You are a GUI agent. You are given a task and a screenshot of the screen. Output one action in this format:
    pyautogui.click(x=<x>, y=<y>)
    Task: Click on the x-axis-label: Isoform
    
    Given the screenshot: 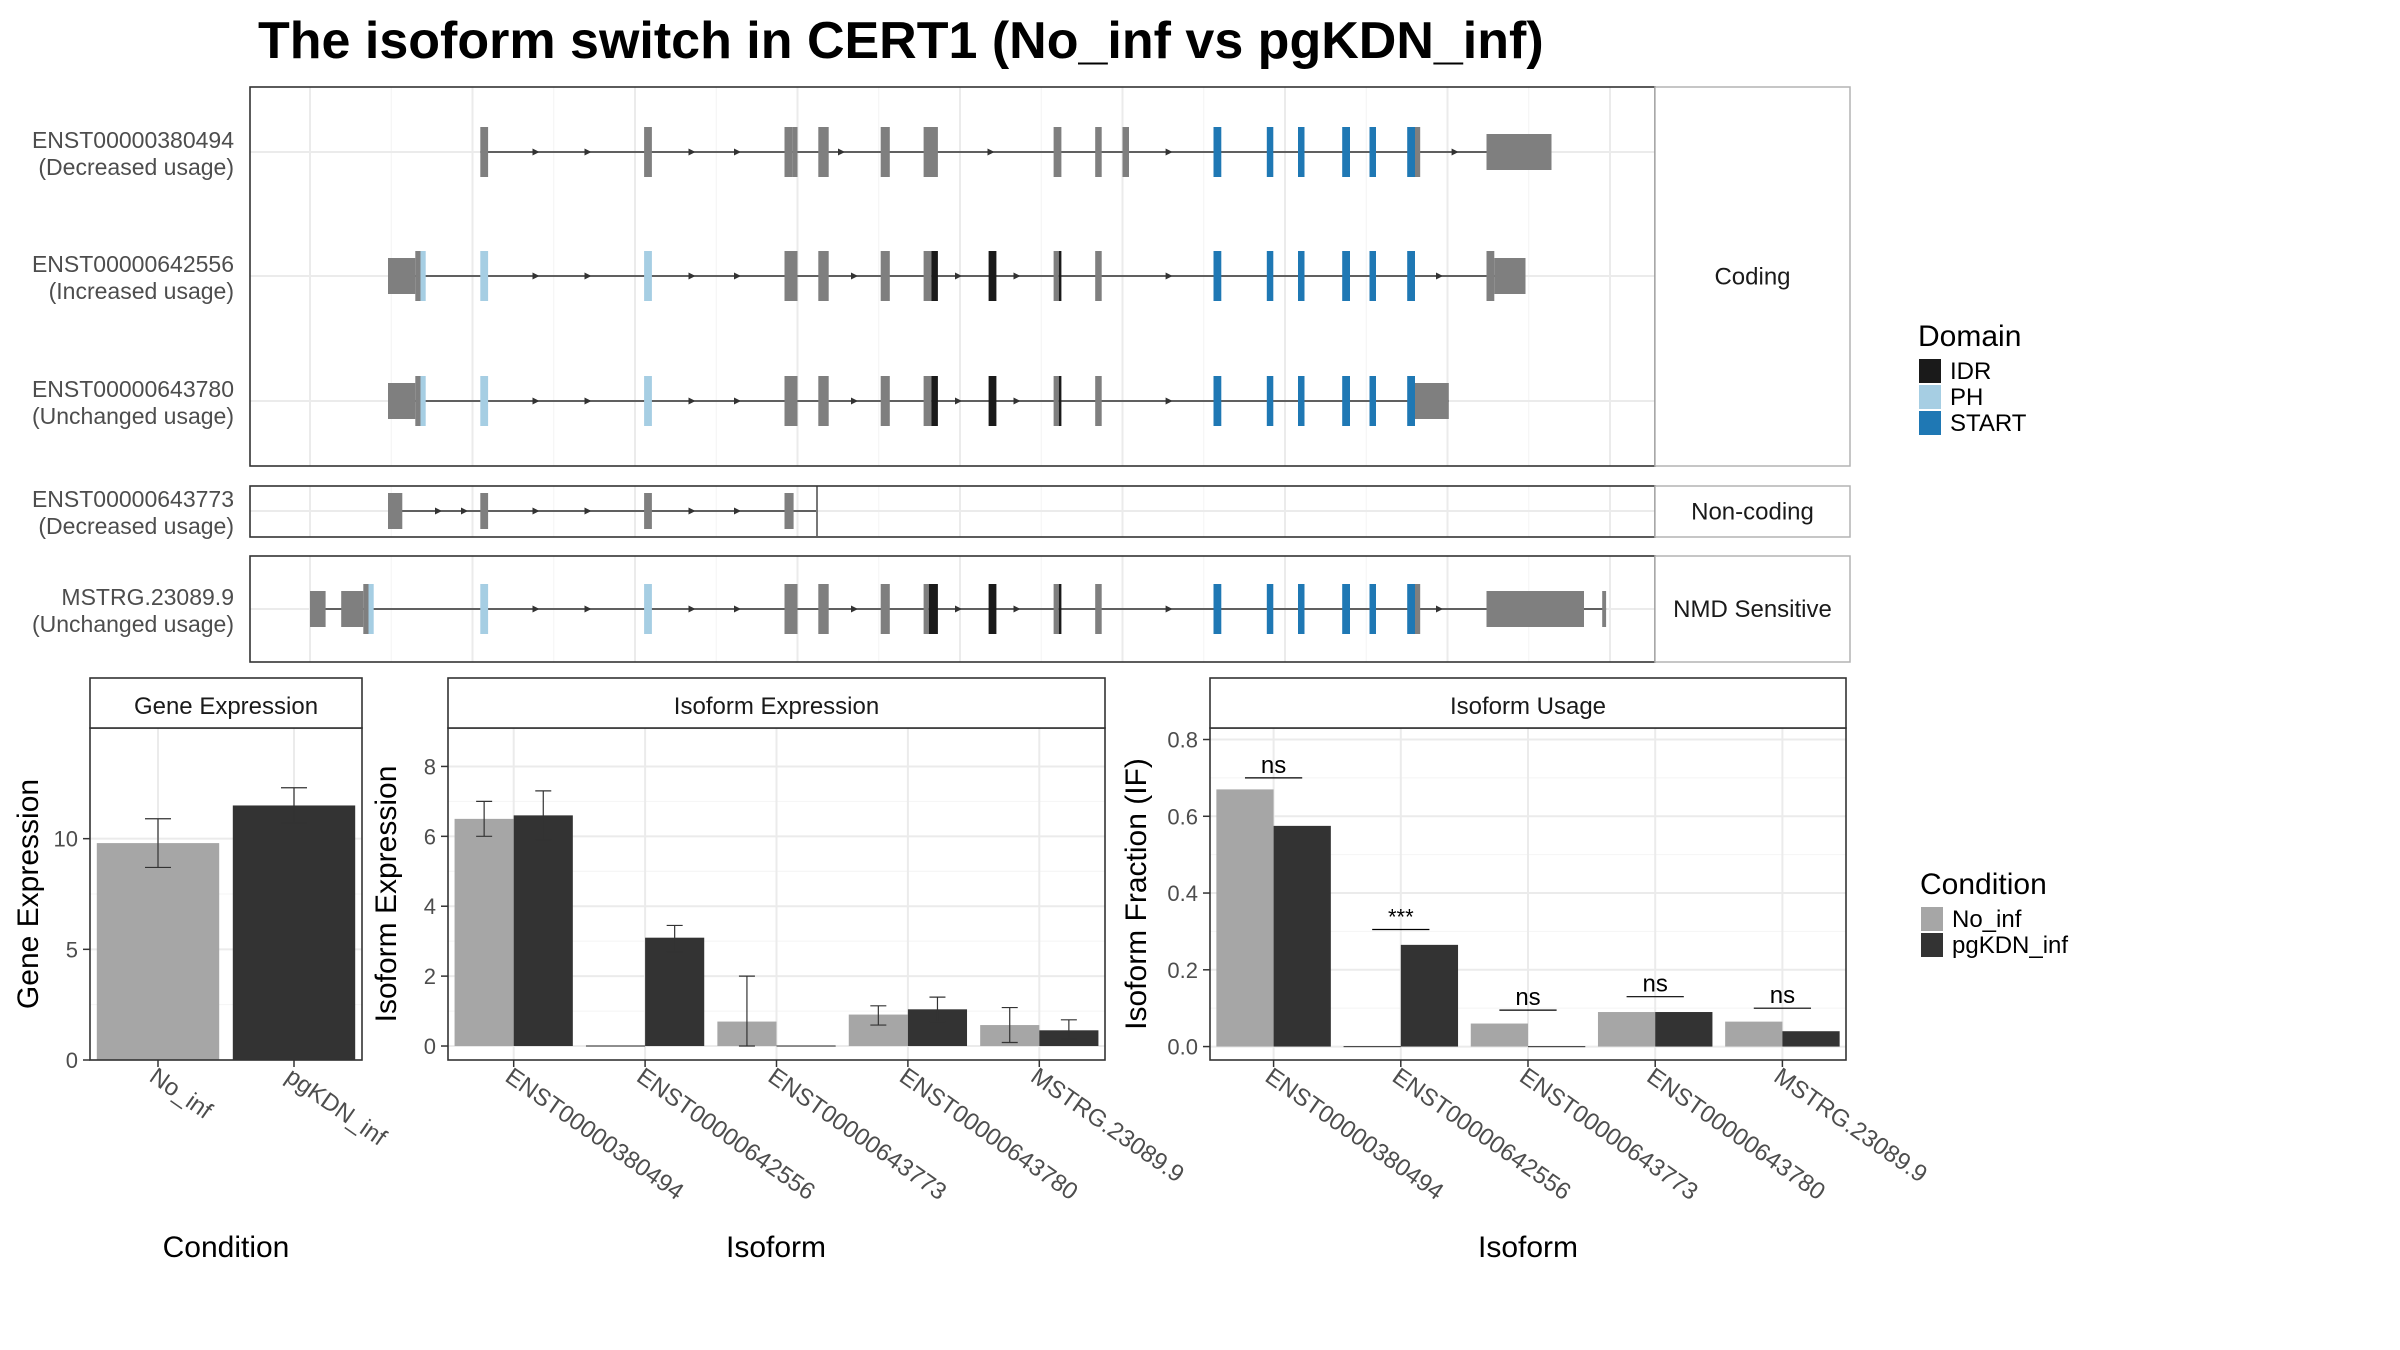 What is the action you would take?
    pyautogui.click(x=776, y=1247)
    